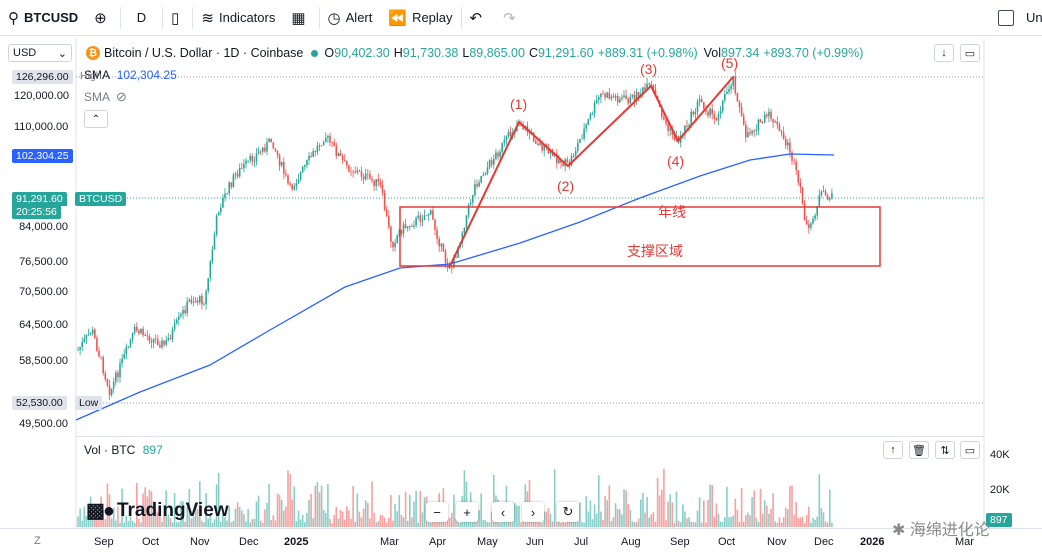 The width and height of the screenshot is (1042, 556). What do you see at coordinates (945, 450) in the screenshot?
I see `collapse-pane-button: ⇅` at bounding box center [945, 450].